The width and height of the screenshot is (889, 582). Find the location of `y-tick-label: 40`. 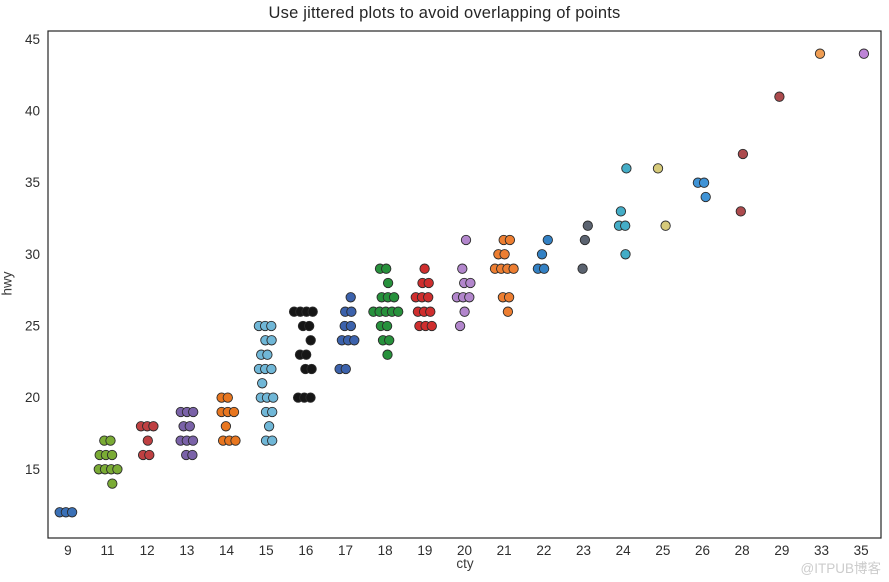

y-tick-label: 40 is located at coordinates (32, 111).